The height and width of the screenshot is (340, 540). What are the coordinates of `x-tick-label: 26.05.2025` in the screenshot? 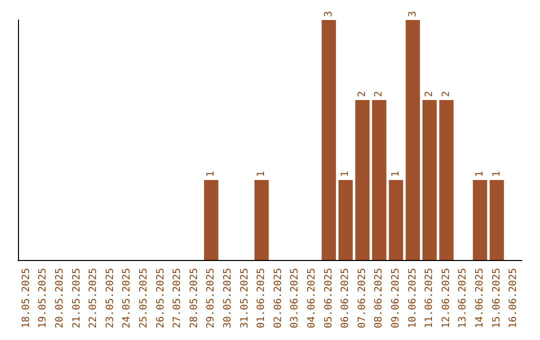 It's located at (160, 298).